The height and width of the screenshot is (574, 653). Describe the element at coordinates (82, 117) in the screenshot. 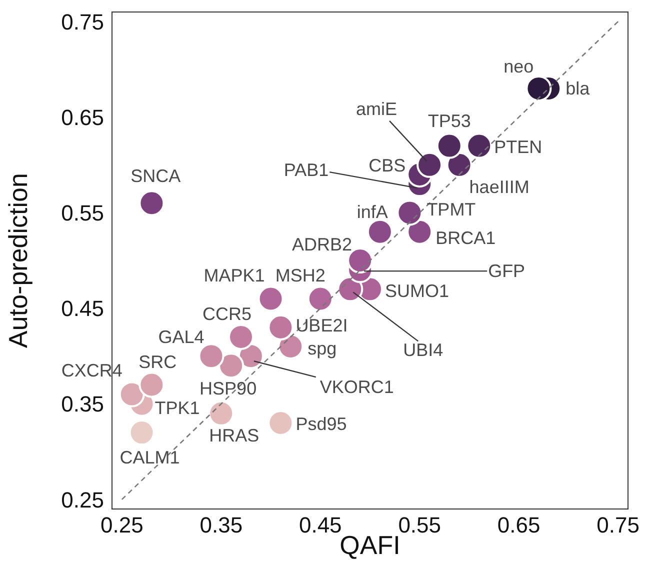

I see `y-tick-label: 0.65` at that location.